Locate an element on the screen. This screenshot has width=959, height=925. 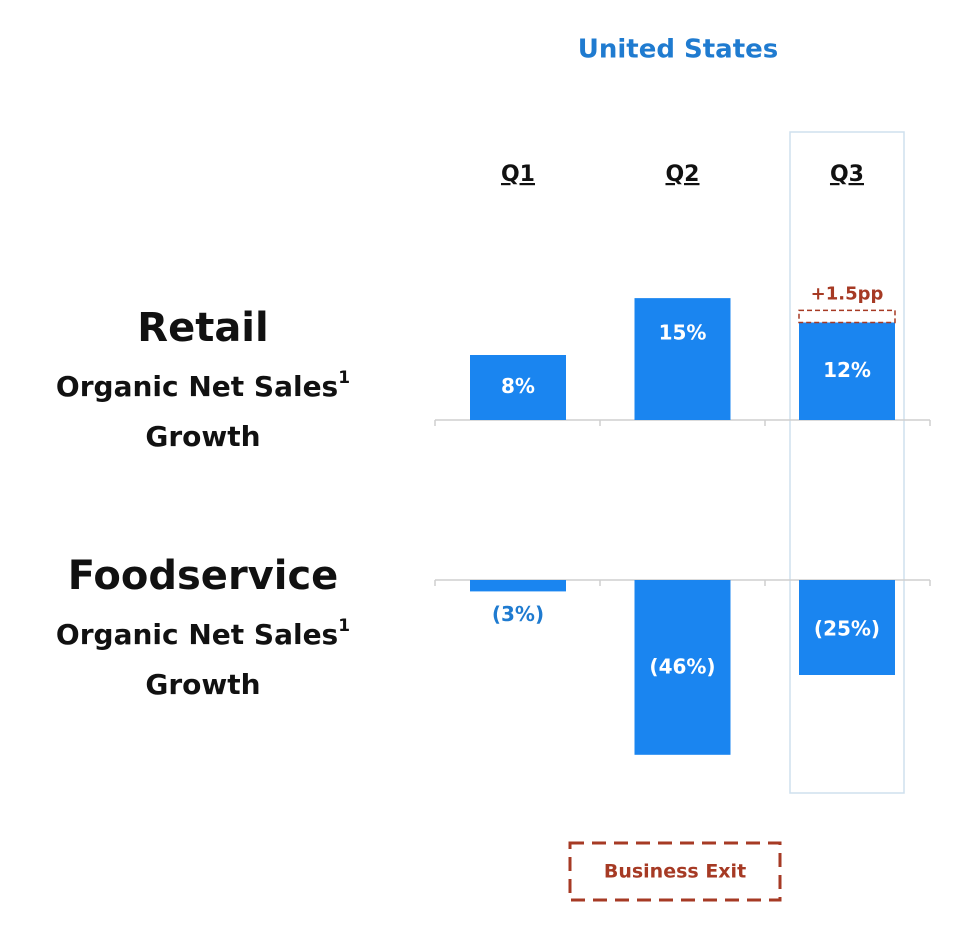
value-label: (46%) is located at coordinates (682, 667).